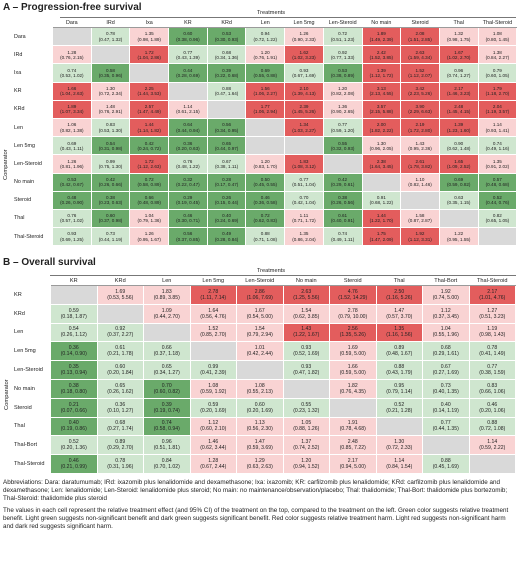 The height and width of the screenshot is (569, 520). I want to click on cell-estimate: 0.77, so click(445, 423).